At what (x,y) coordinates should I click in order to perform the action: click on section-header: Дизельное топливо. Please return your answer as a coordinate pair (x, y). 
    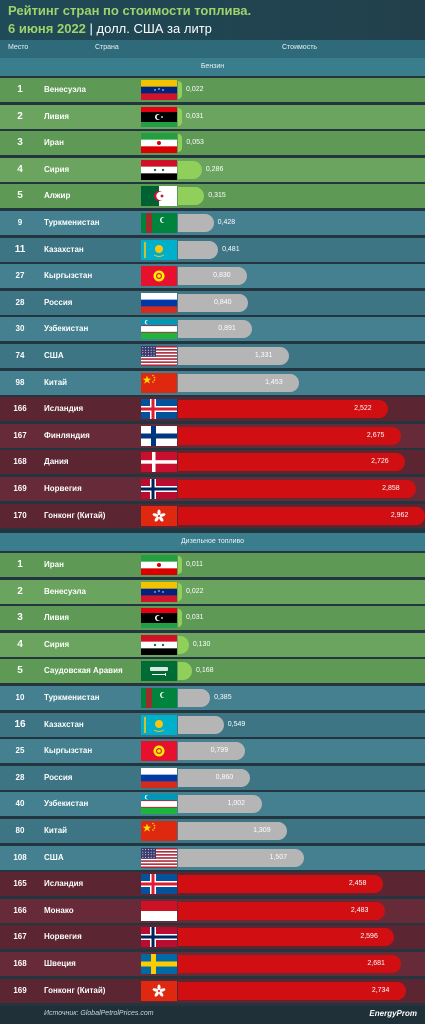
    Looking at the image, I should click on (212, 542).